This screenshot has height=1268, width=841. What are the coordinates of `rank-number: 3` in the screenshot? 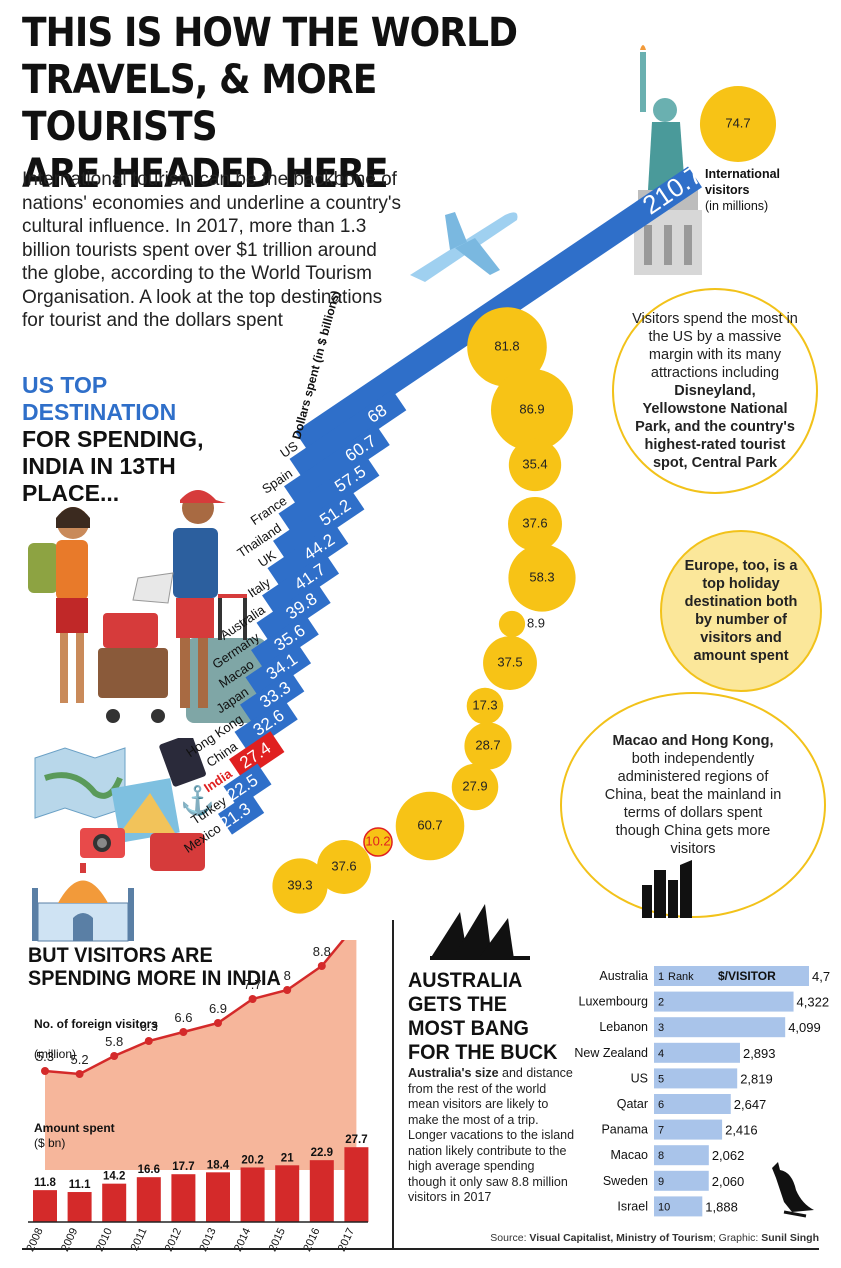 It's located at (661, 1028).